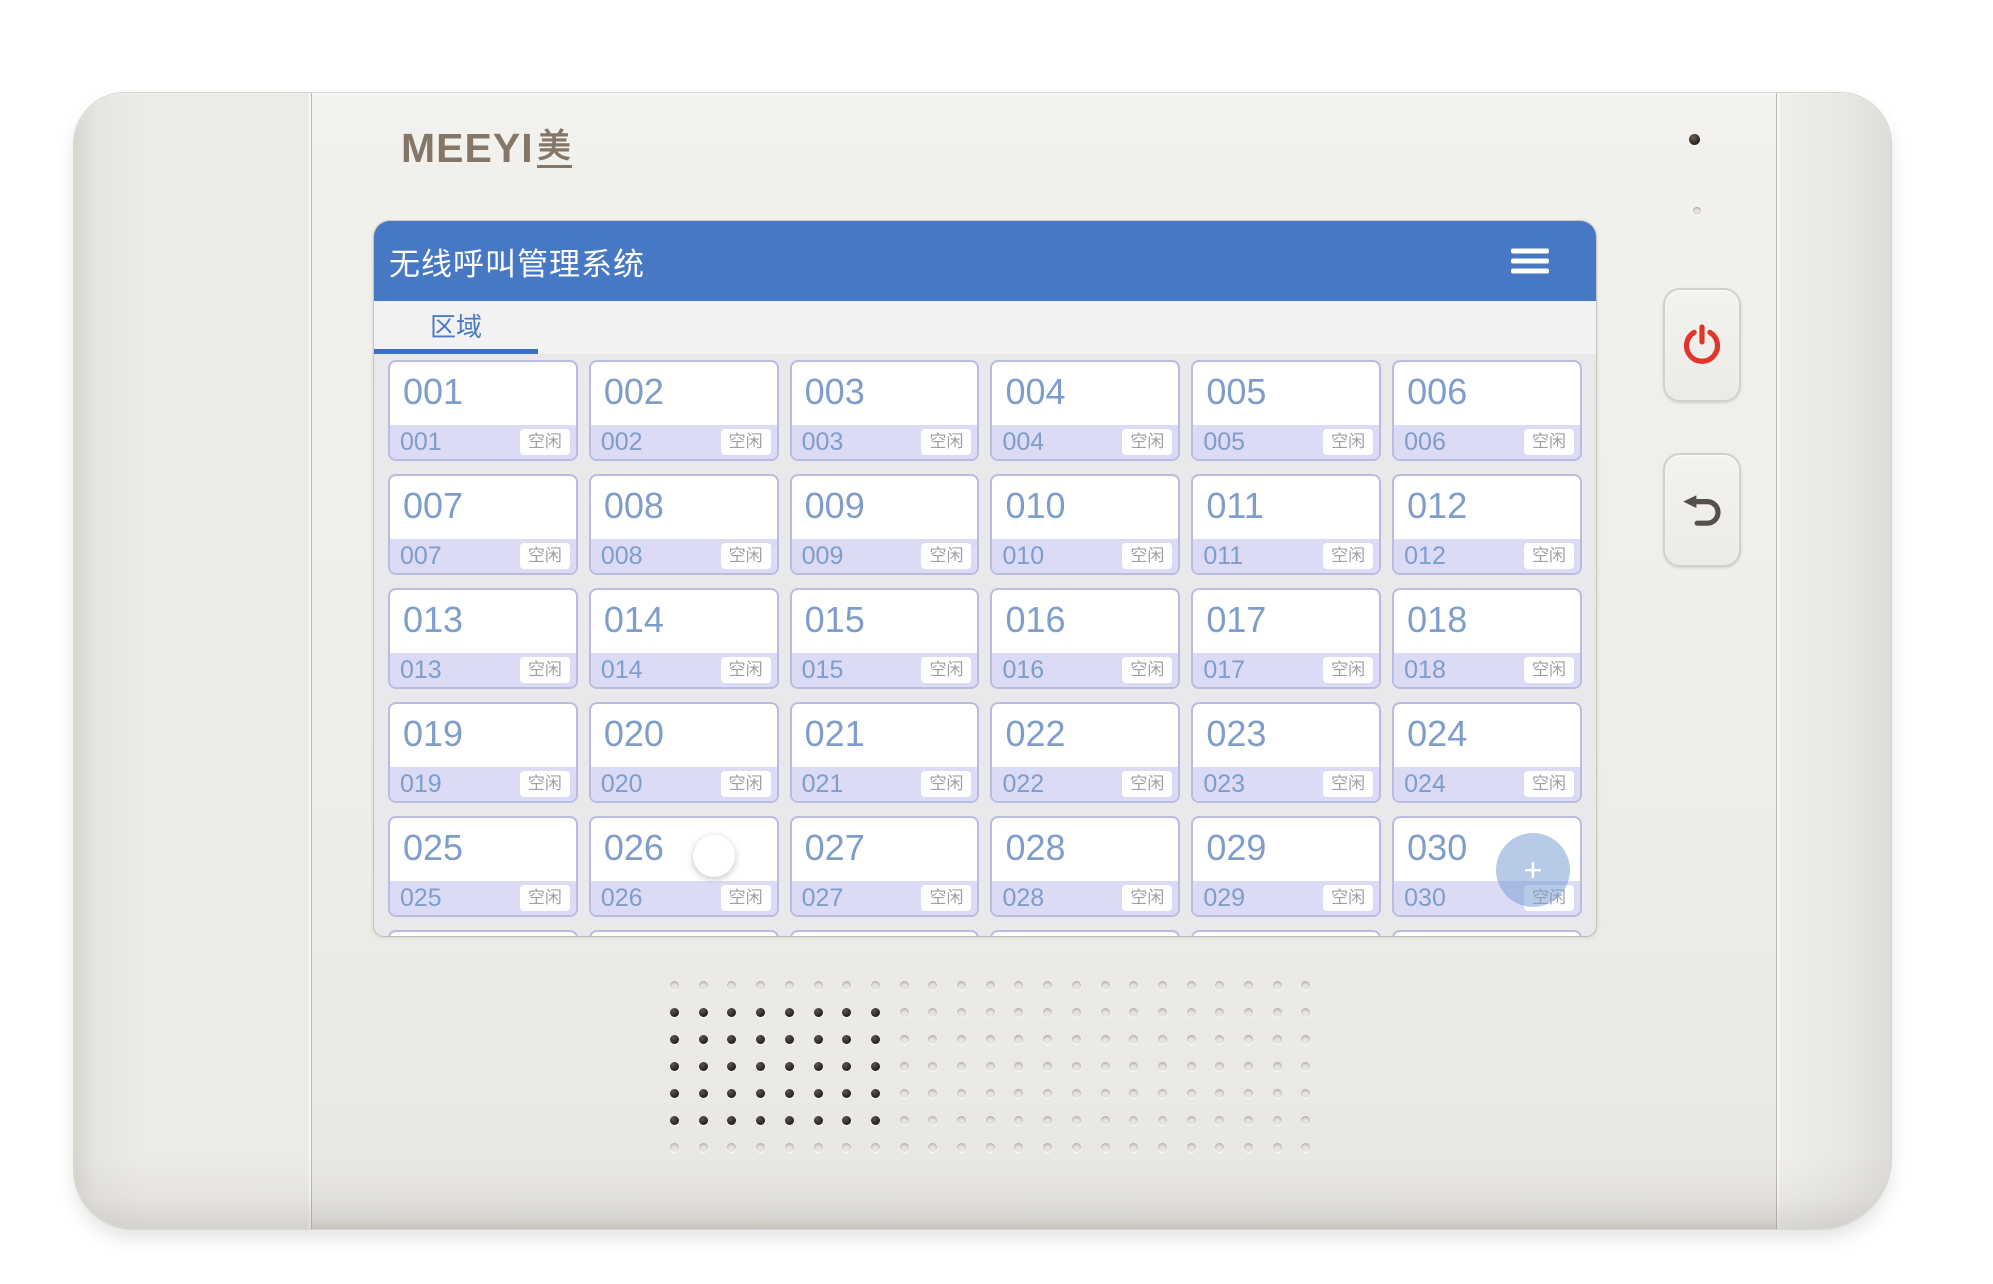 Image resolution: width=1993 pixels, height=1284 pixels. Describe the element at coordinates (421, 669) in the screenshot. I see `card-label: 013` at that location.